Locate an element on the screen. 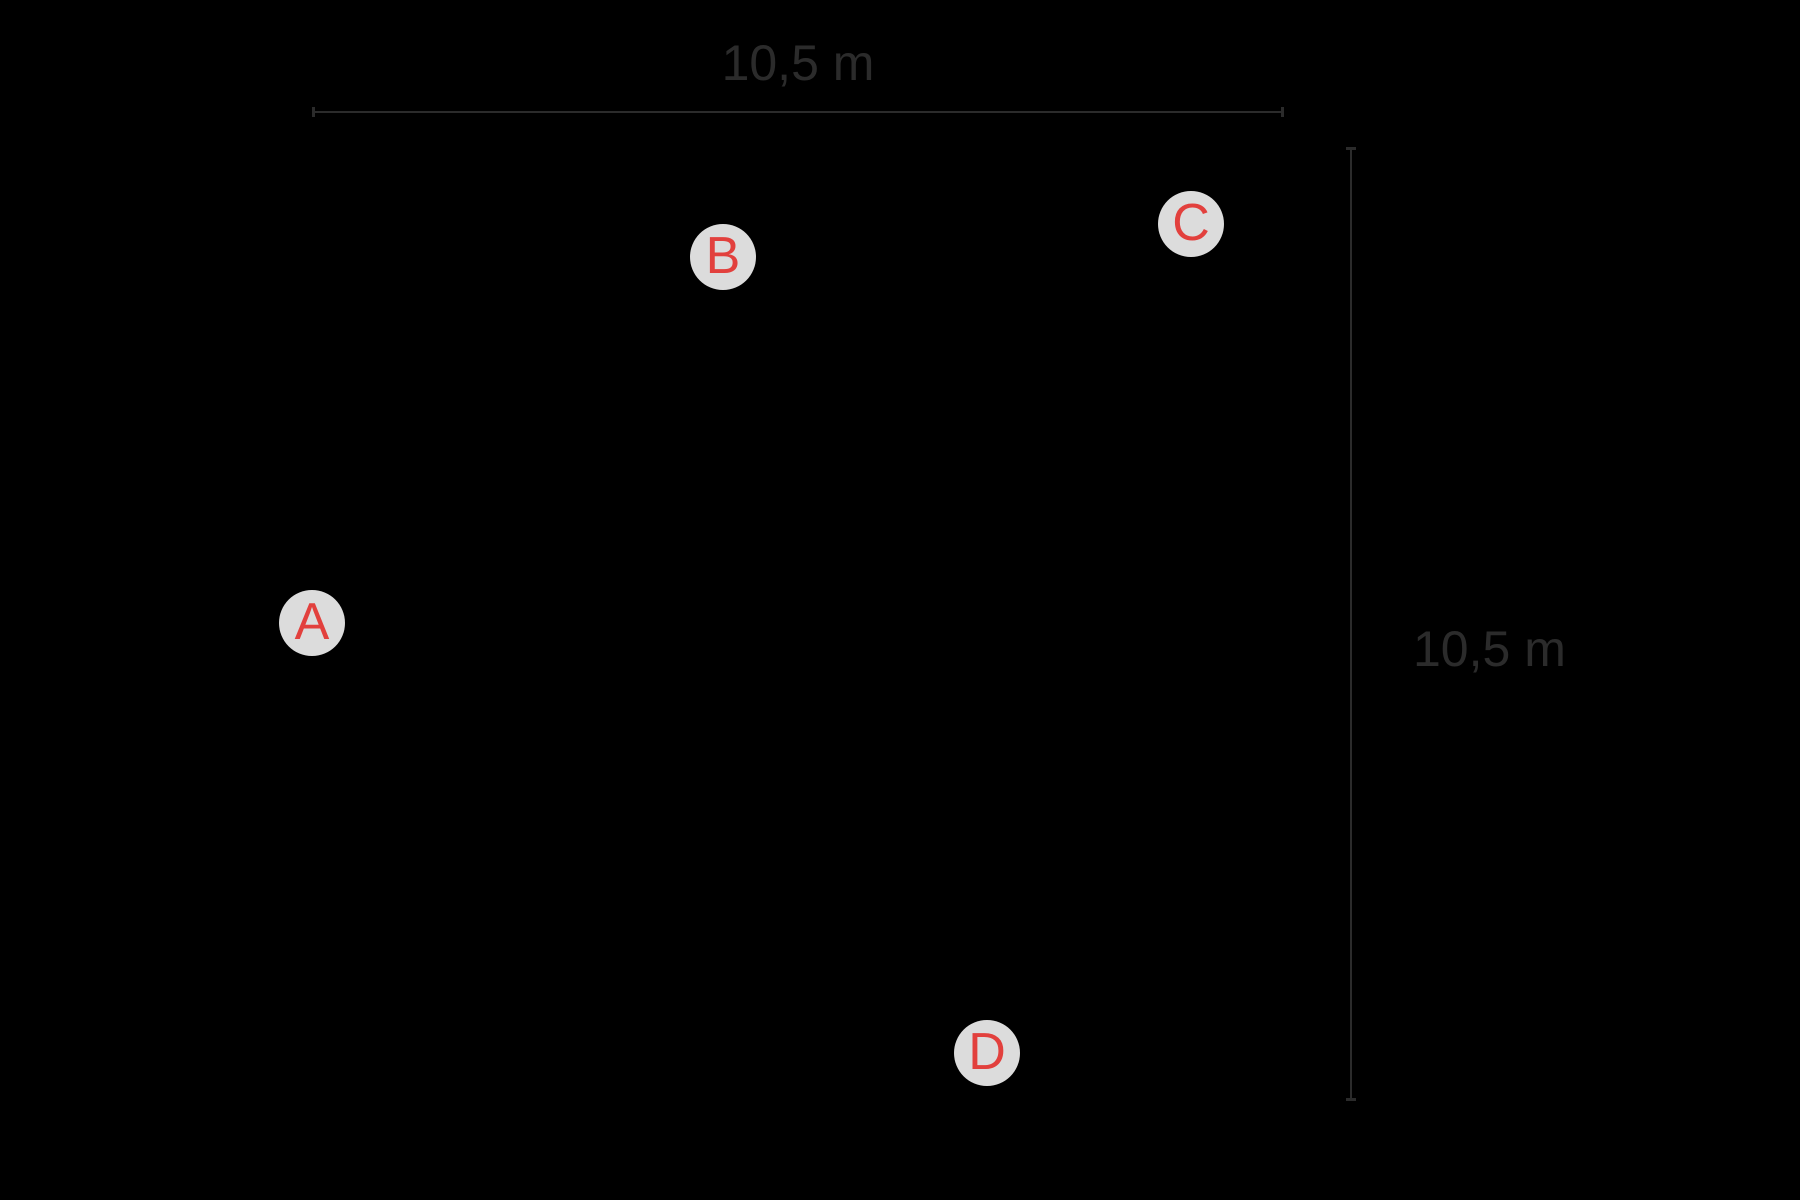 This screenshot has width=1800, height=1200. dimension-top-label: 10,5 m is located at coordinates (798, 63).